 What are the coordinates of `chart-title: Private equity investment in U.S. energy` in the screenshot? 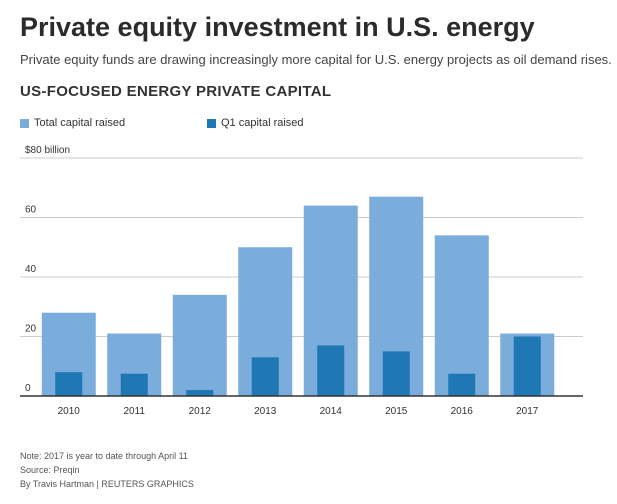 It's located at (277, 27).